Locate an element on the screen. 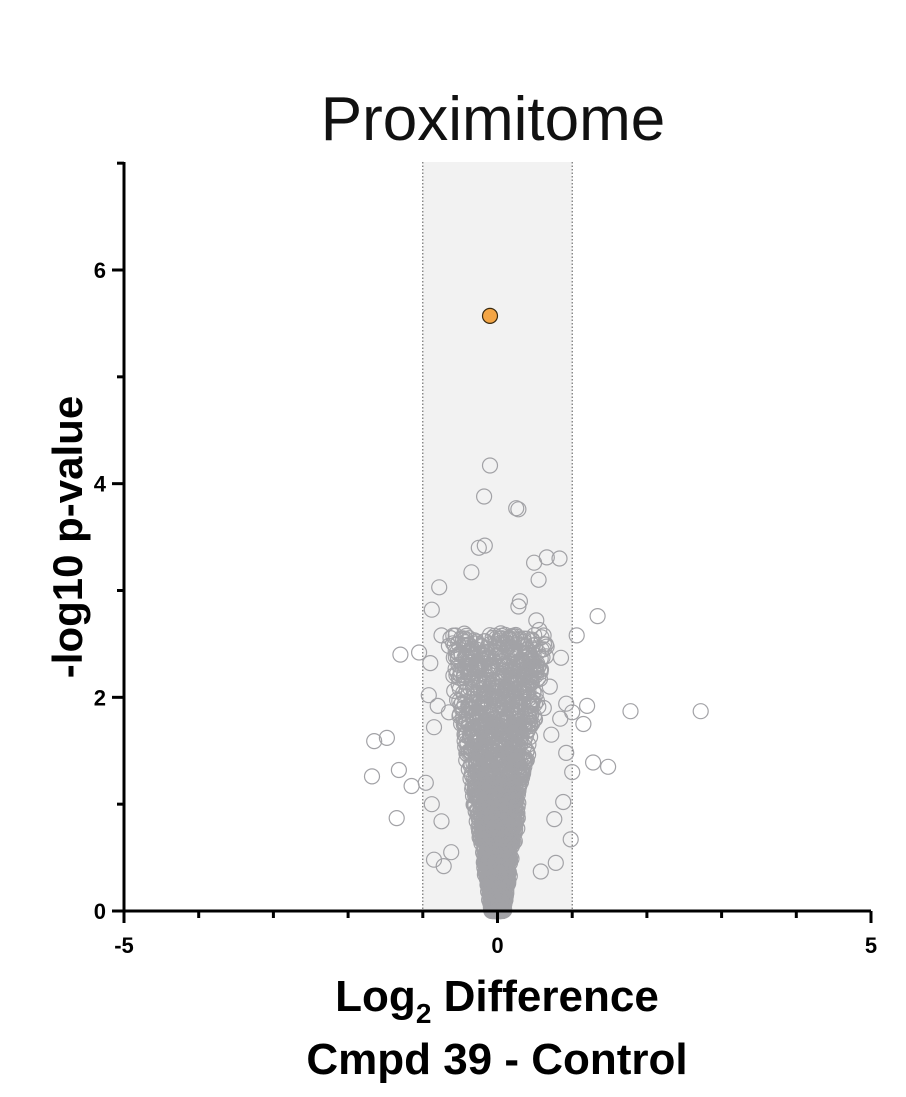  x-tick-label: 5 is located at coordinates (871, 945).